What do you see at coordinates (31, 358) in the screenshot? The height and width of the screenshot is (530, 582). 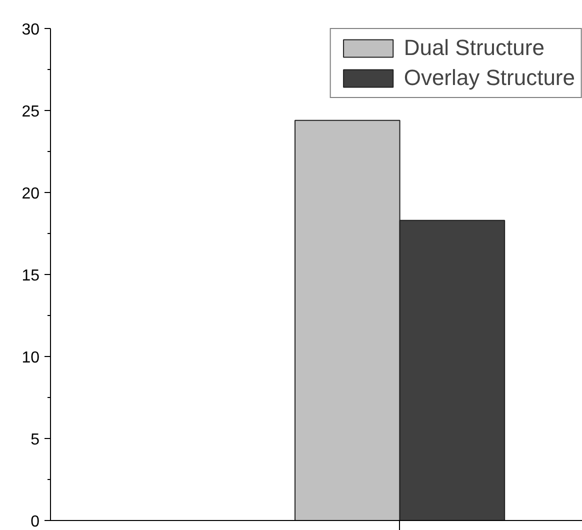 I see `y-tick-label: 10` at bounding box center [31, 358].